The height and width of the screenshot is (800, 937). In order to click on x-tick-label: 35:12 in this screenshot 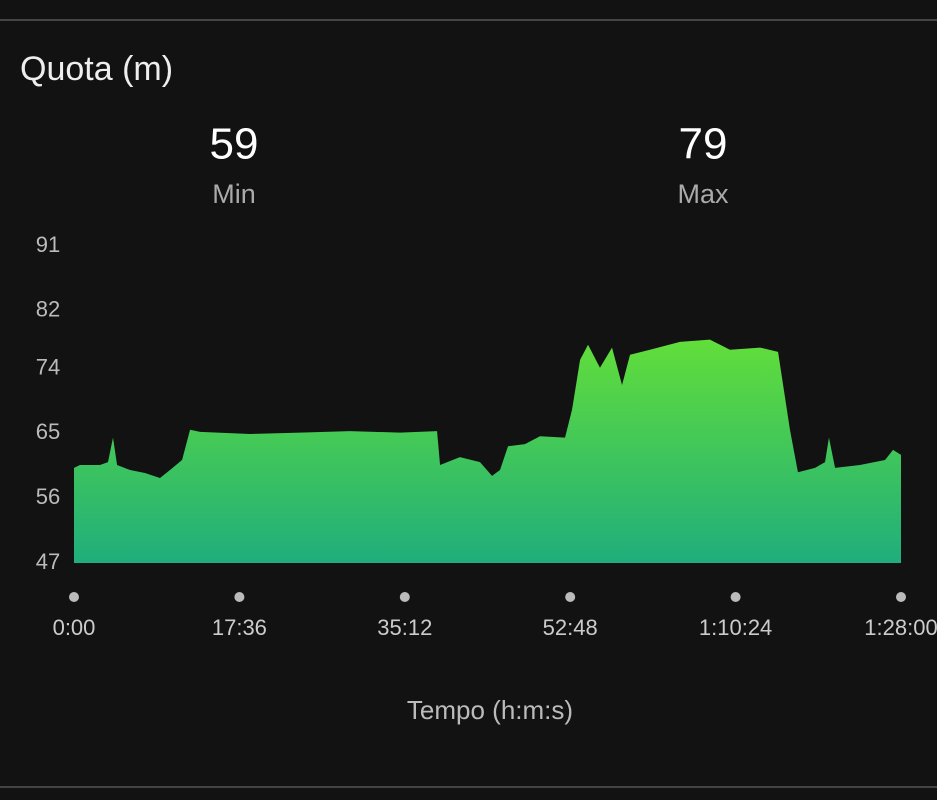, I will do `click(404, 627)`.